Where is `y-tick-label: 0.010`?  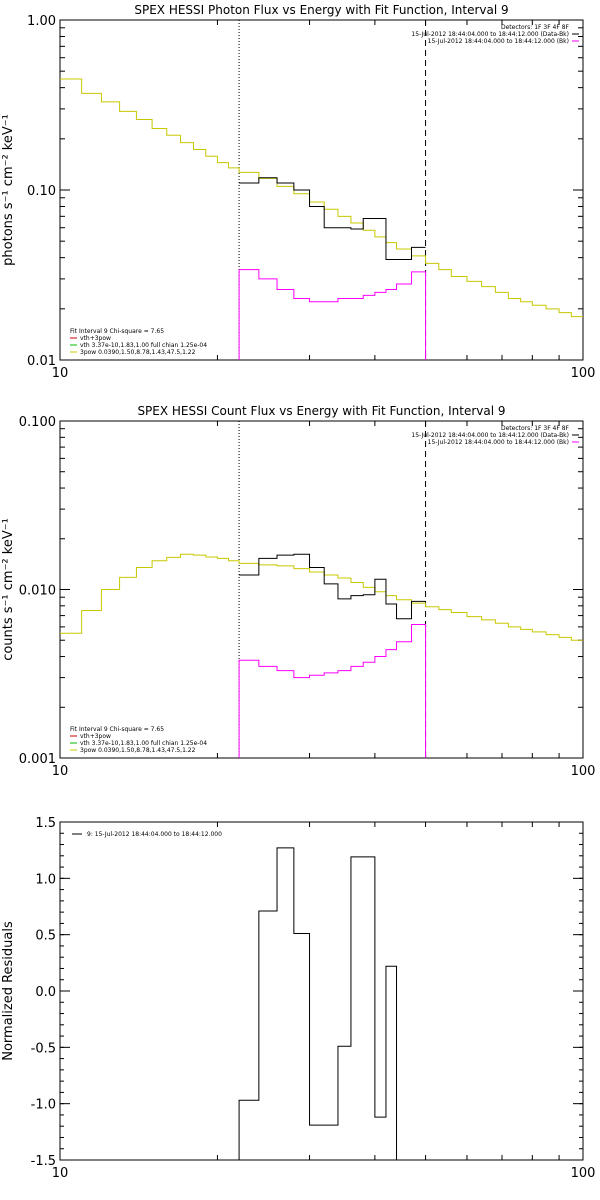 y-tick-label: 0.010 is located at coordinates (37, 591).